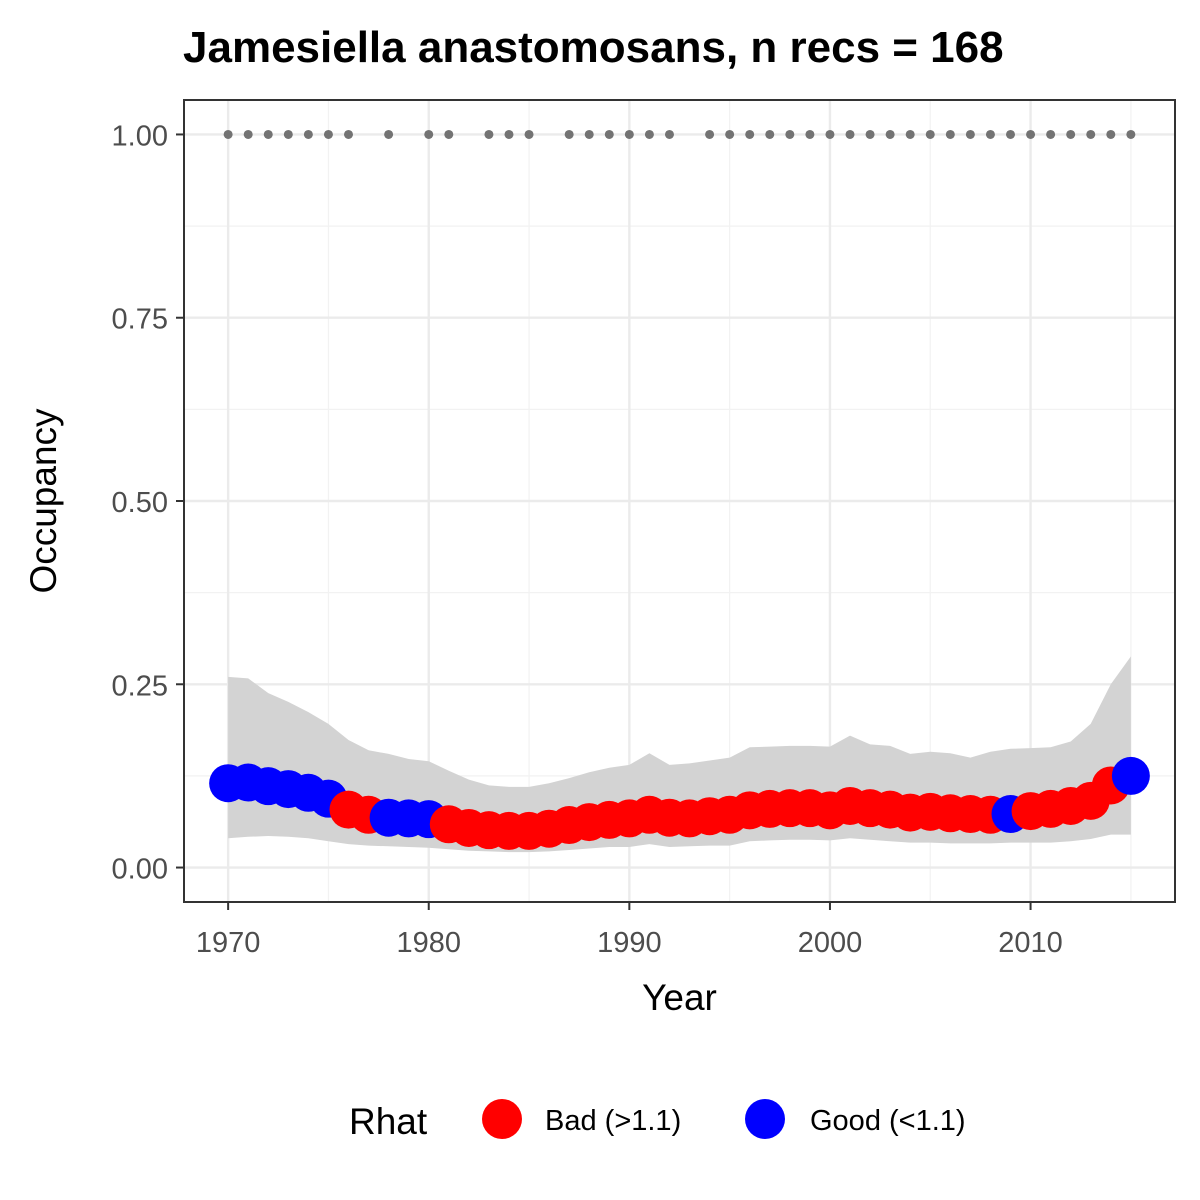 The image size is (1200, 1200). What do you see at coordinates (679, 997) in the screenshot?
I see `x-axis-title: Year` at bounding box center [679, 997].